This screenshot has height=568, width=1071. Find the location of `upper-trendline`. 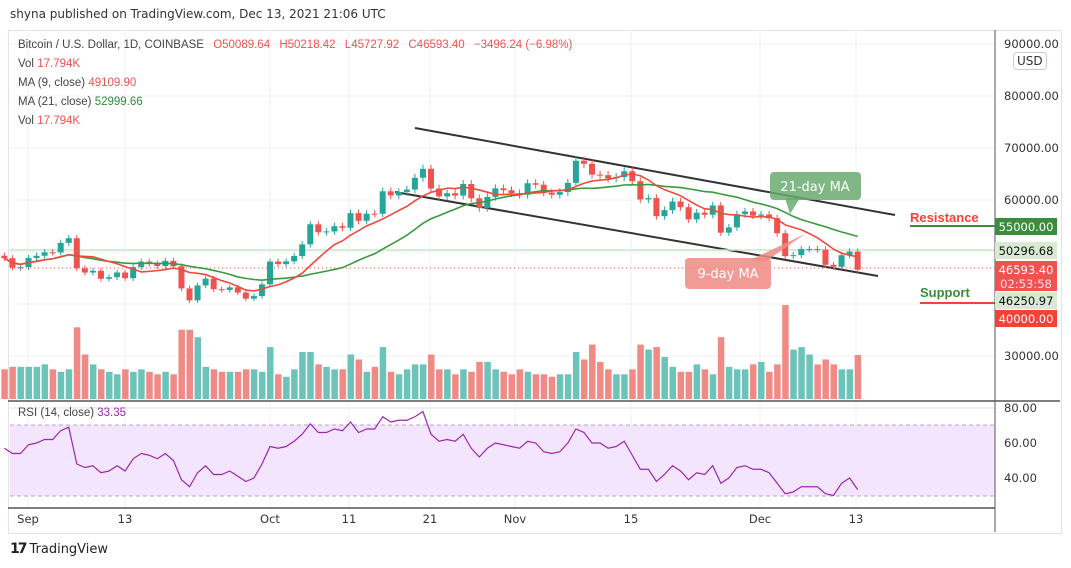

upper-trendline is located at coordinates (655, 171).